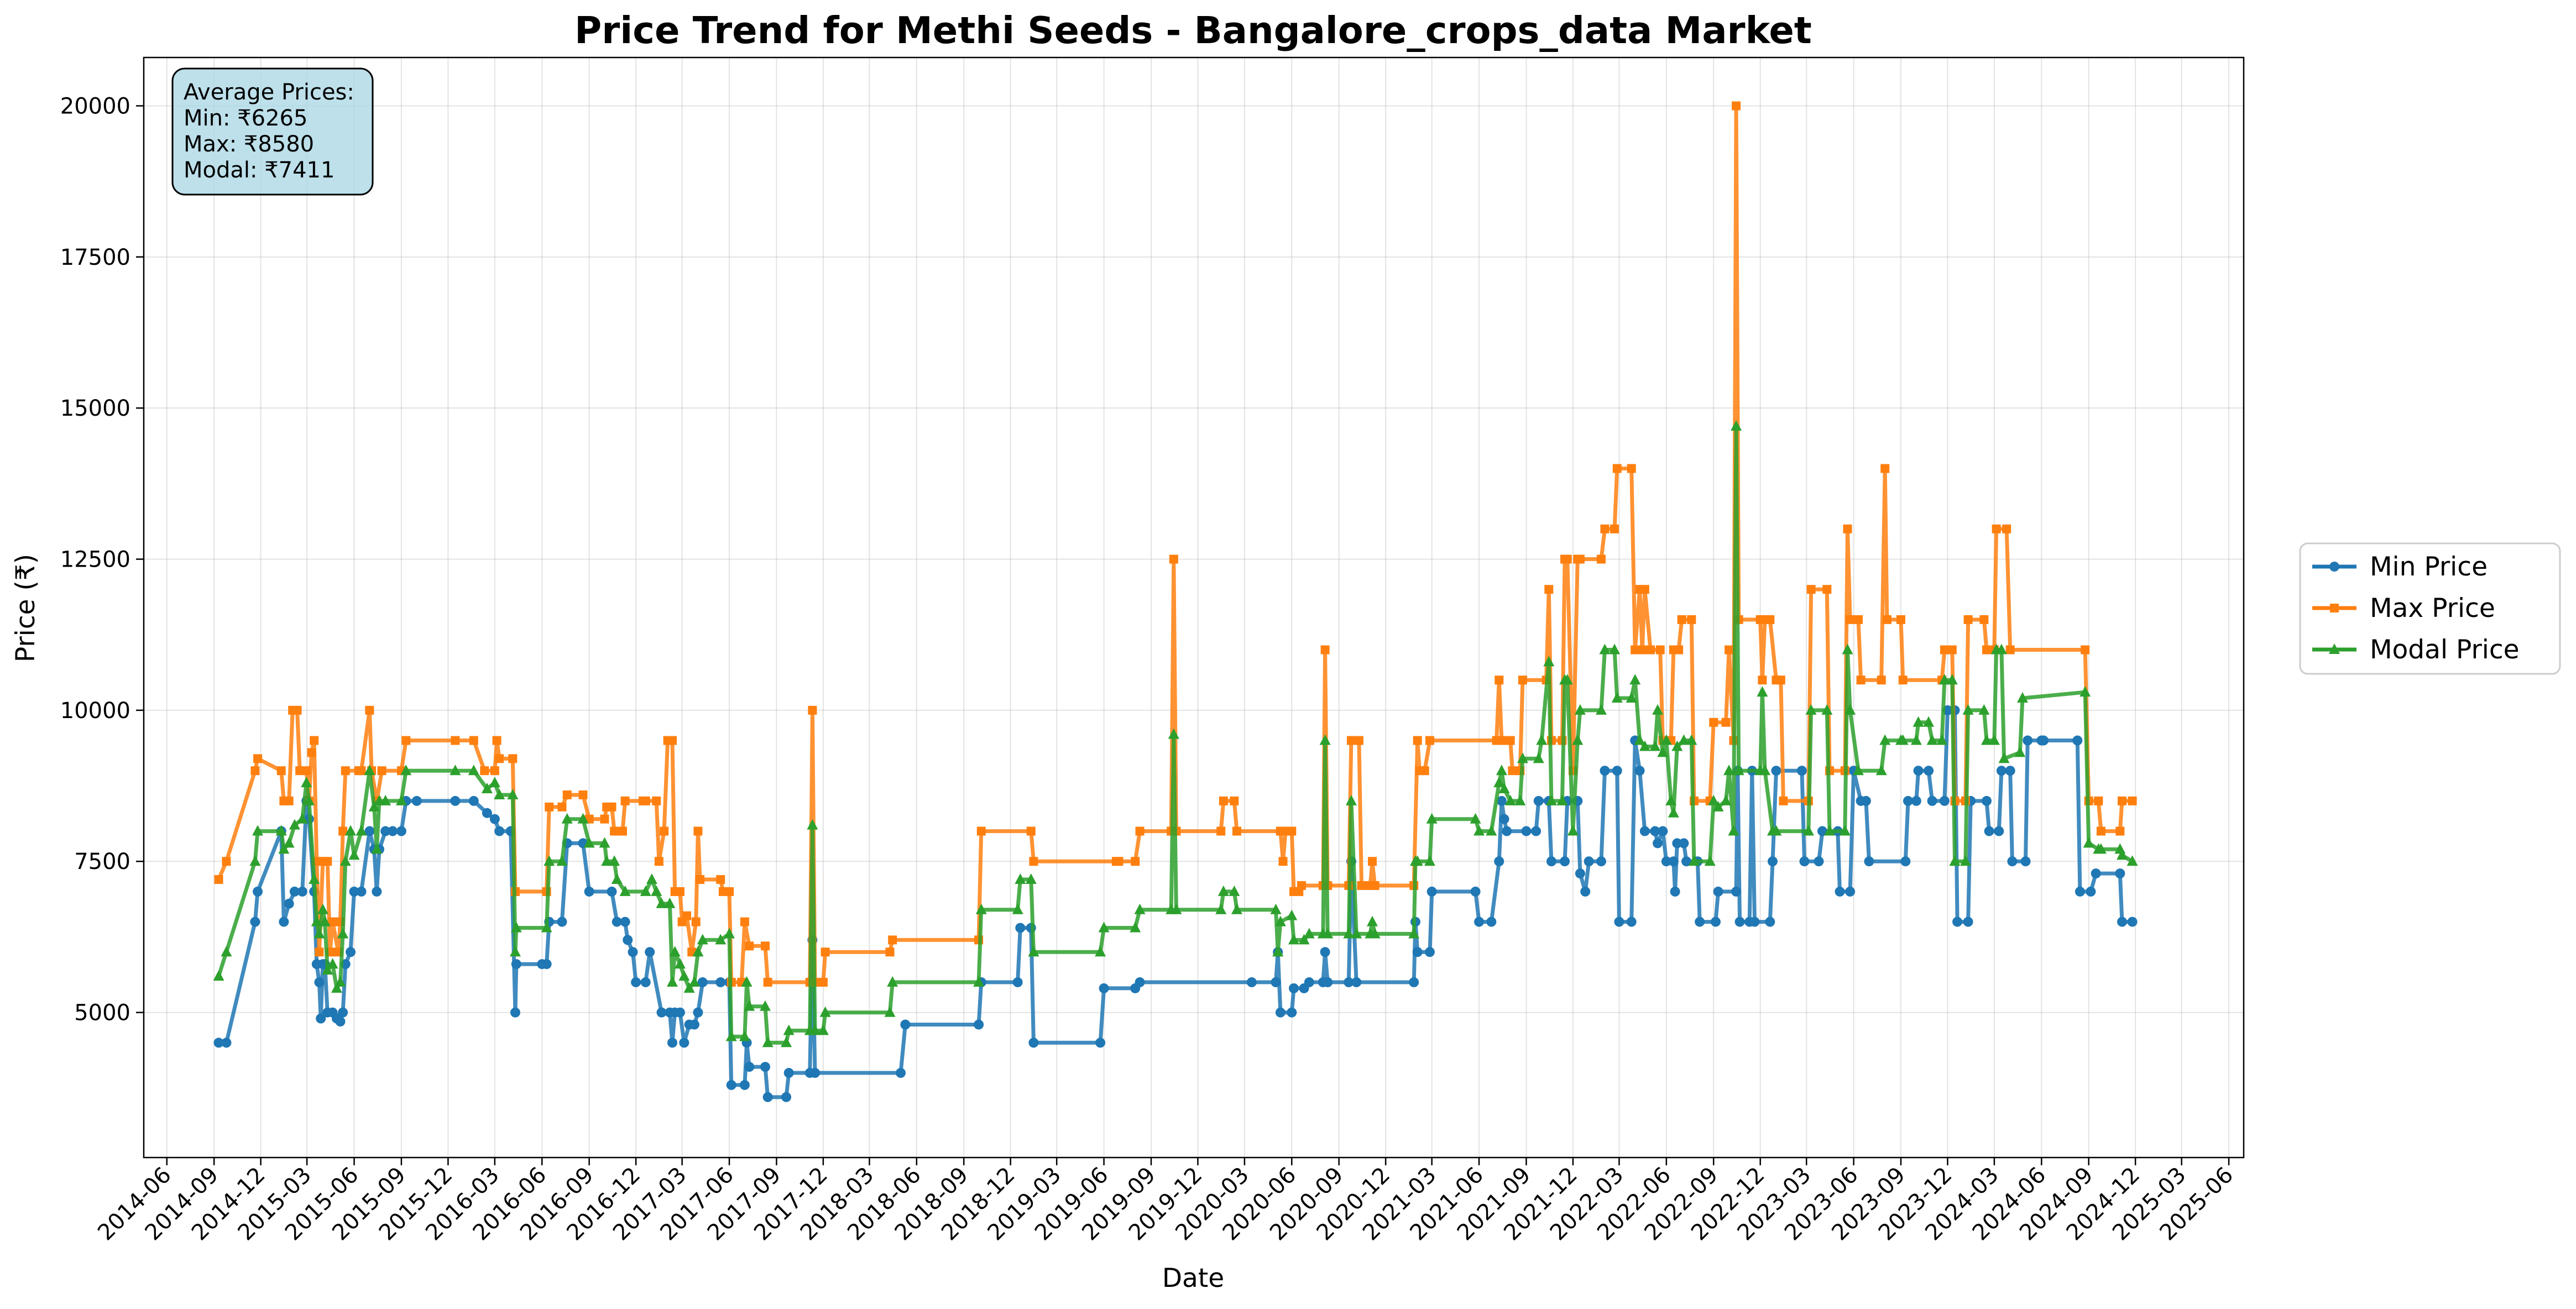 The image size is (2576, 1309). Describe the element at coordinates (2334, 567) in the screenshot. I see `legend-marker-min-price` at that location.